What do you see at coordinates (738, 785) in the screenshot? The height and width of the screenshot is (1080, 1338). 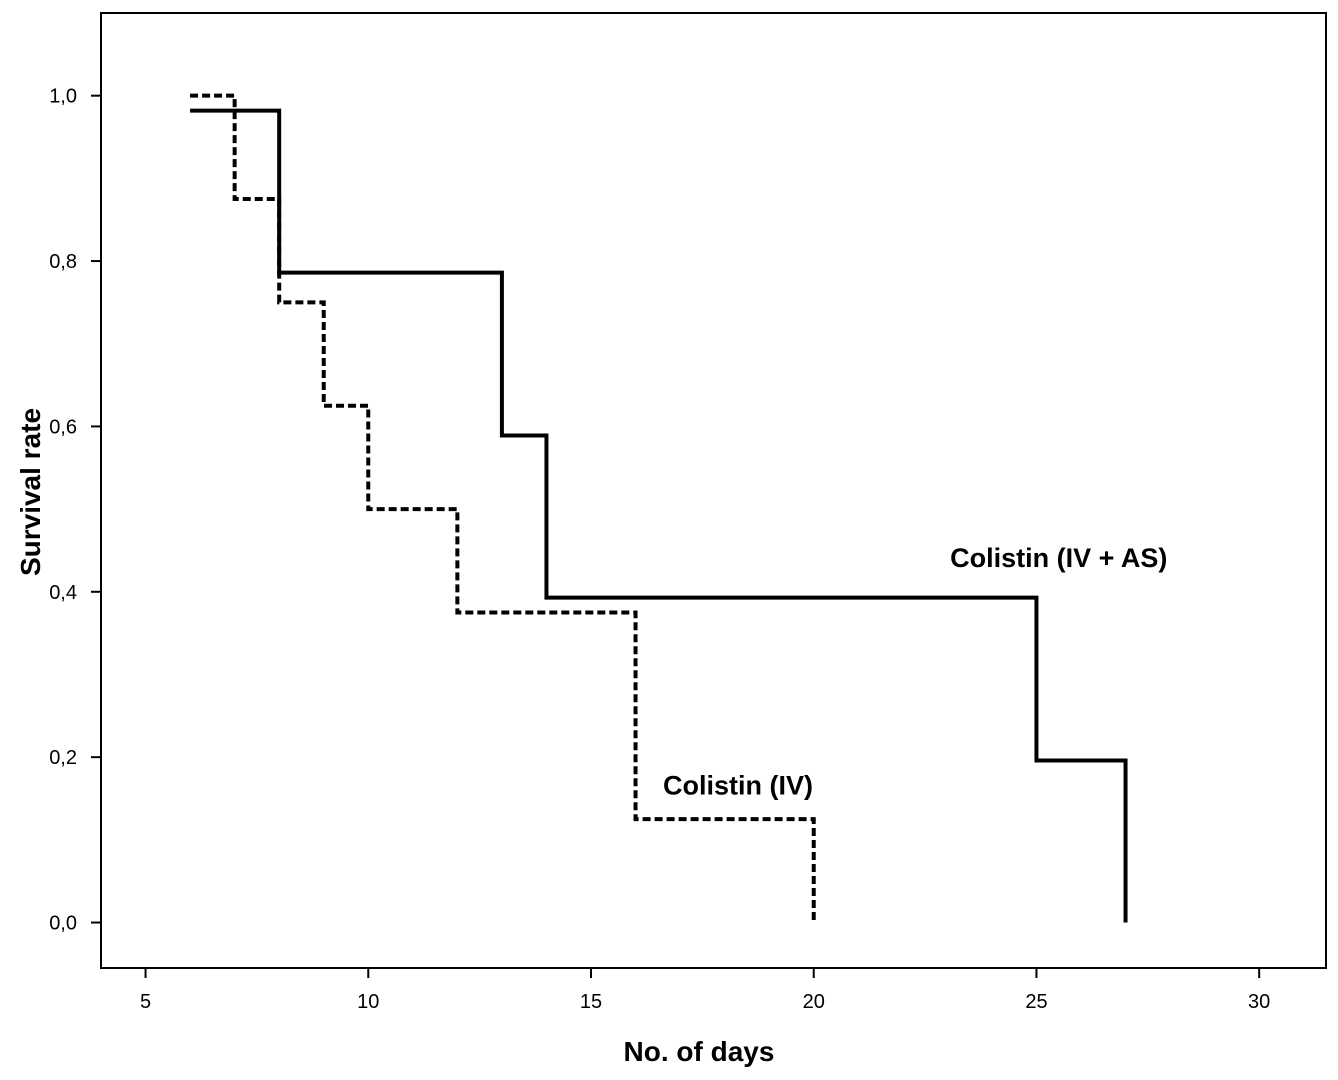 I see `series-label: Colistin (IV)` at bounding box center [738, 785].